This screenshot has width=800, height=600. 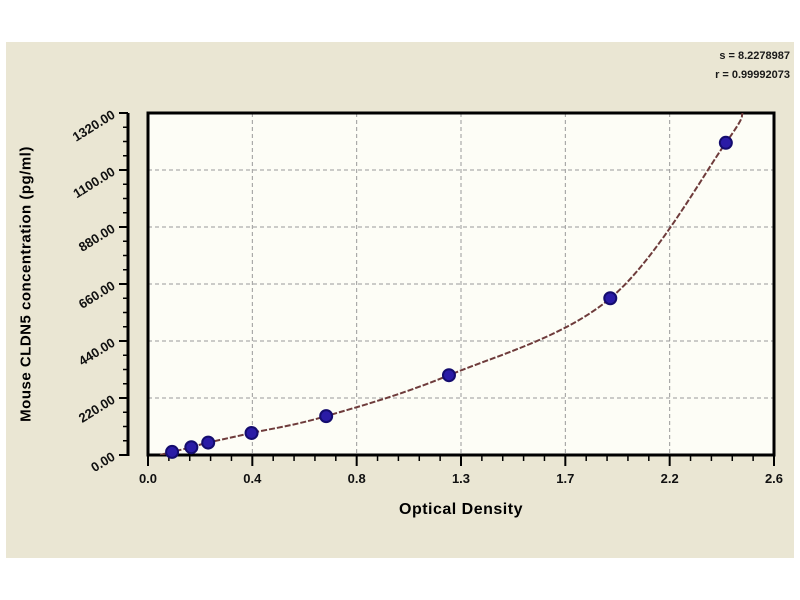 What do you see at coordinates (754, 56) in the screenshot?
I see `stat-s-value: s = 8.2278987` at bounding box center [754, 56].